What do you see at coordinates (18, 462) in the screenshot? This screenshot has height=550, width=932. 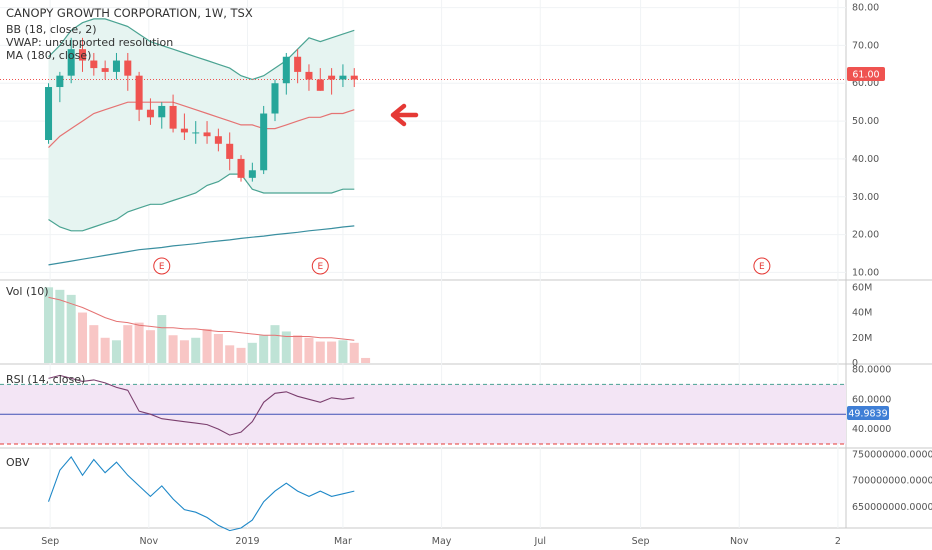 I see `obv-legend: OBV` at bounding box center [18, 462].